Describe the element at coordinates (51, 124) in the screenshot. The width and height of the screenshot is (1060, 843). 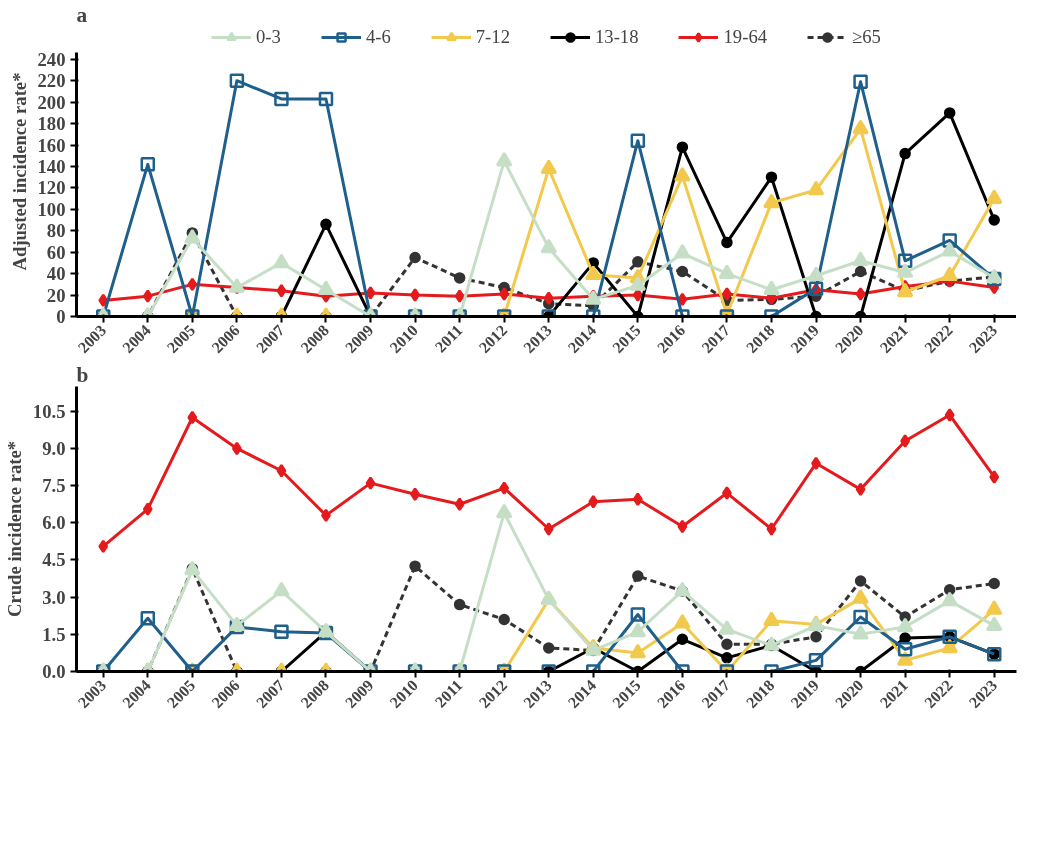
I see `y-tick-label: 180` at that location.